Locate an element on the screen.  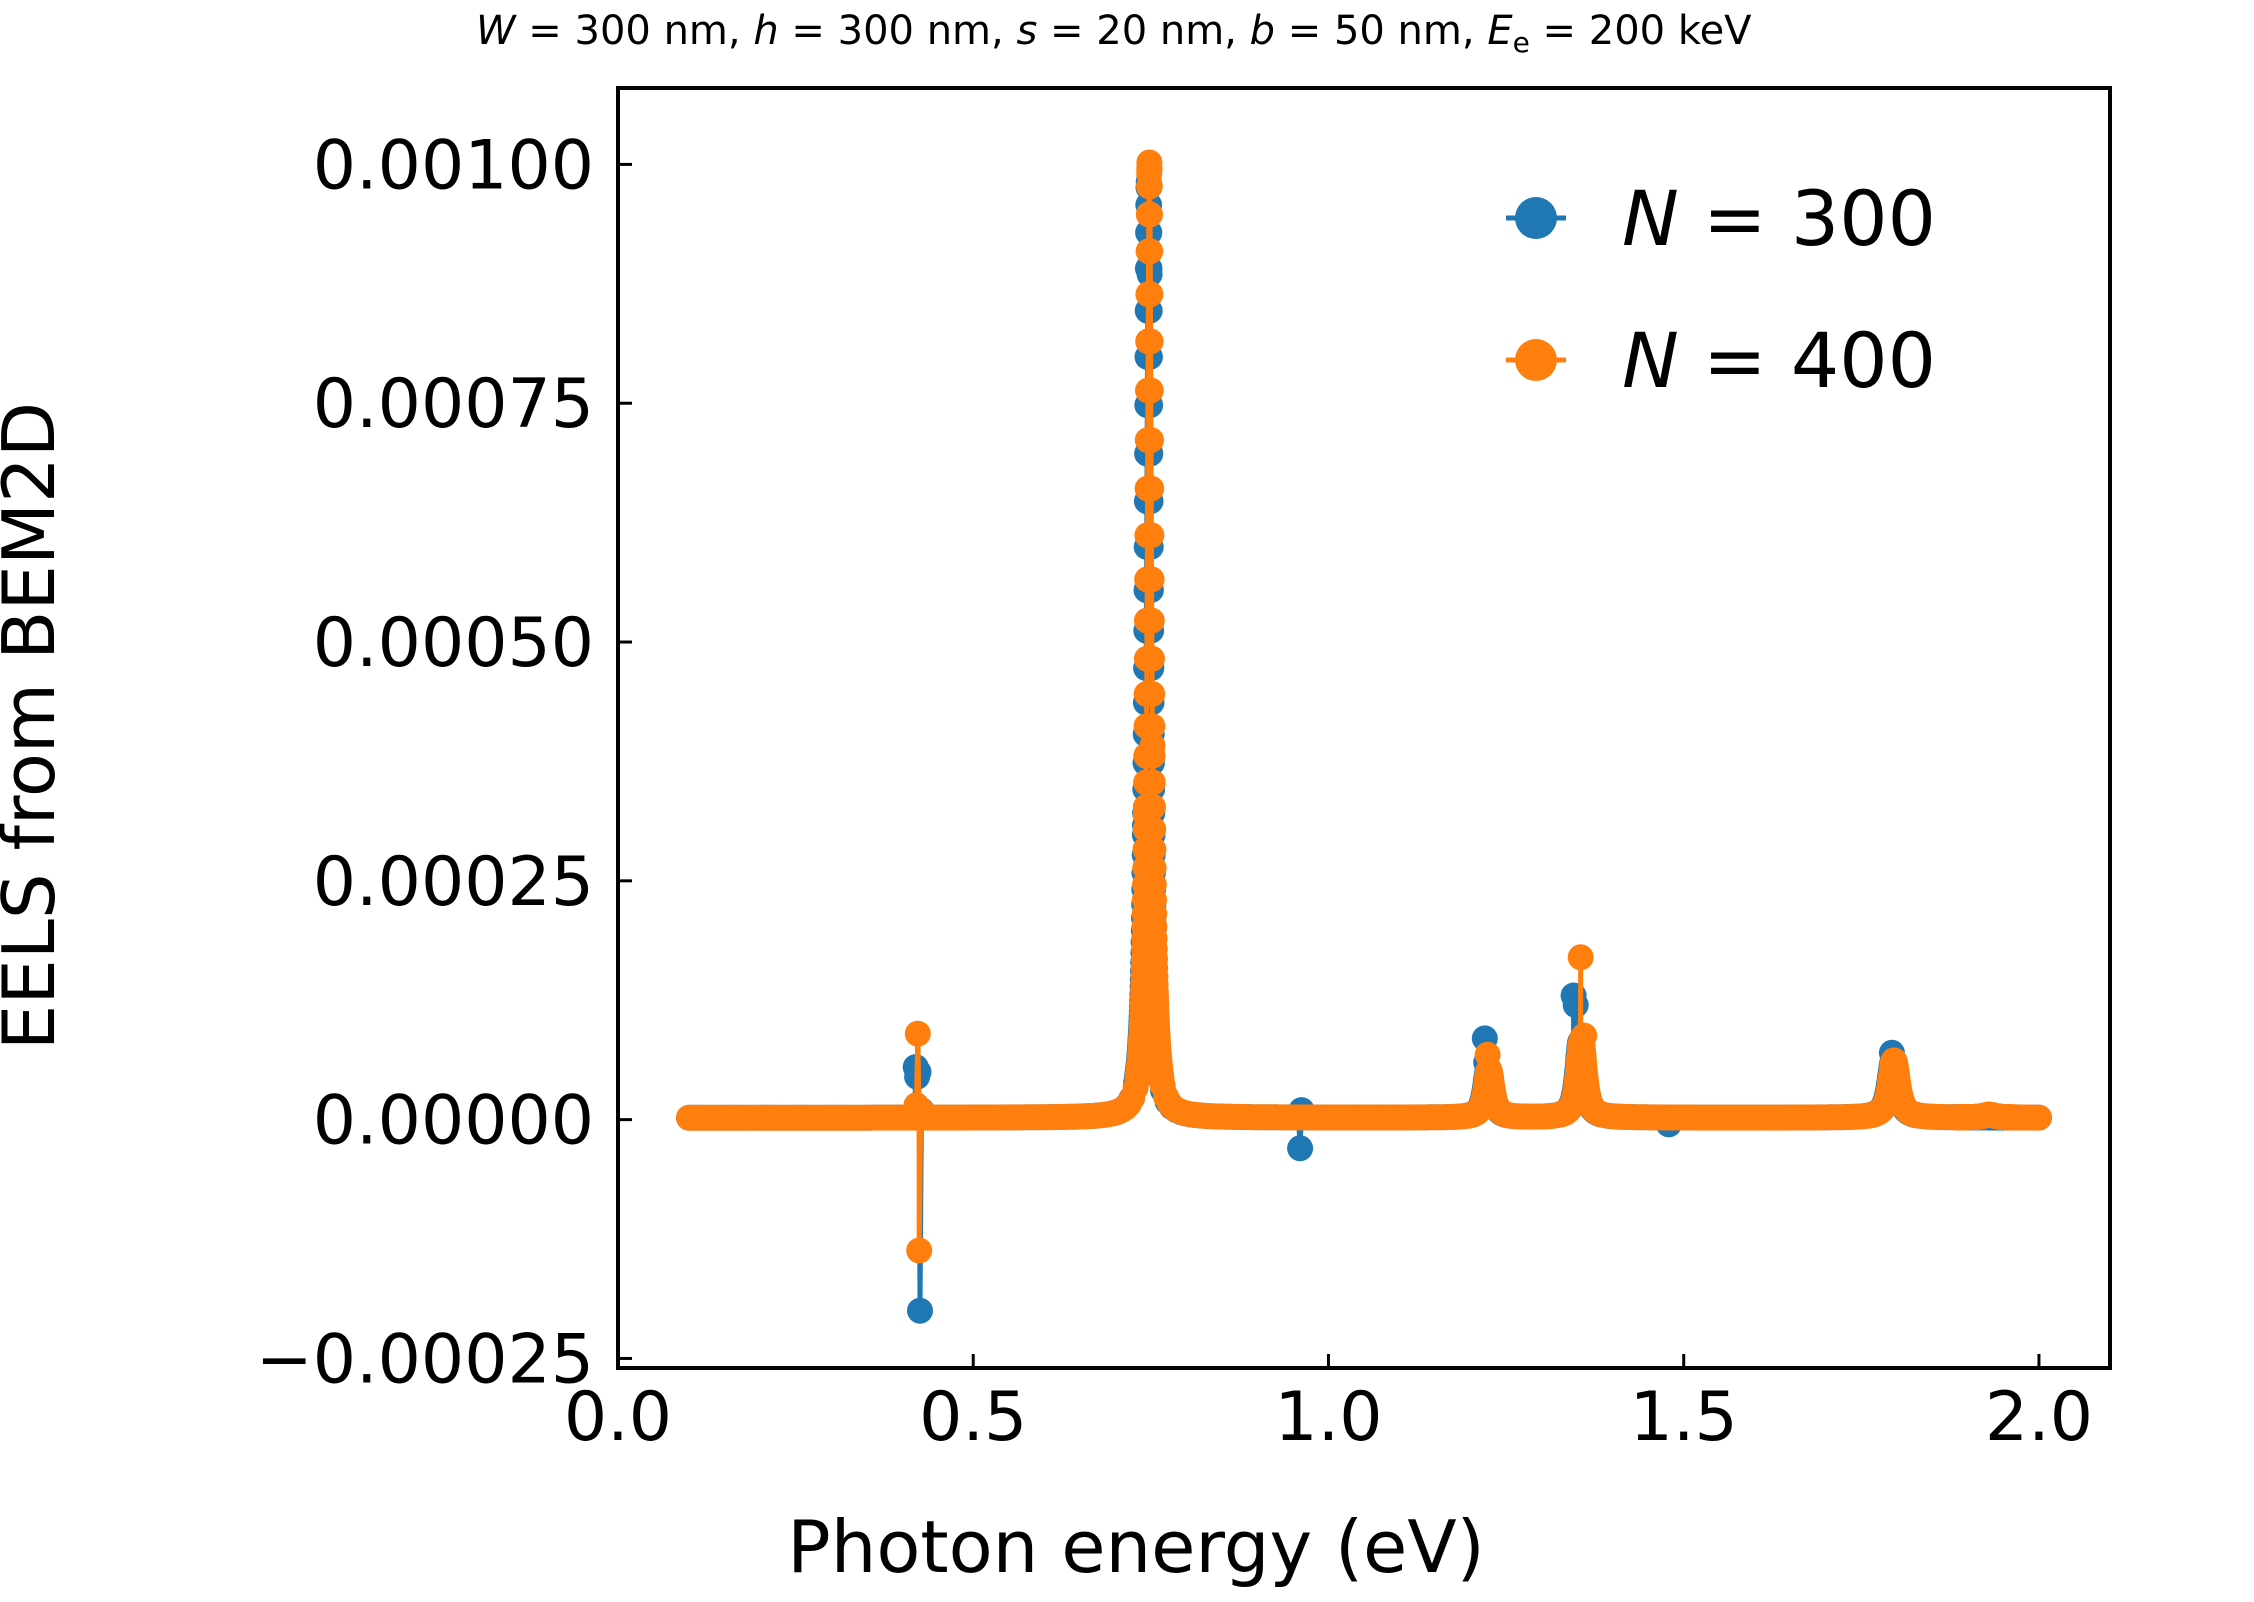
title-part: b is located at coordinates (1262, 31).